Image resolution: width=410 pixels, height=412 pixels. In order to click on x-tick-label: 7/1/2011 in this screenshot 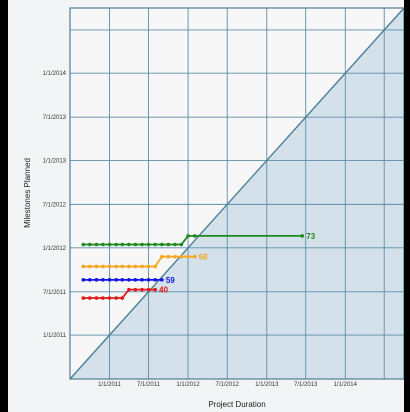, I will do `click(149, 385)`.